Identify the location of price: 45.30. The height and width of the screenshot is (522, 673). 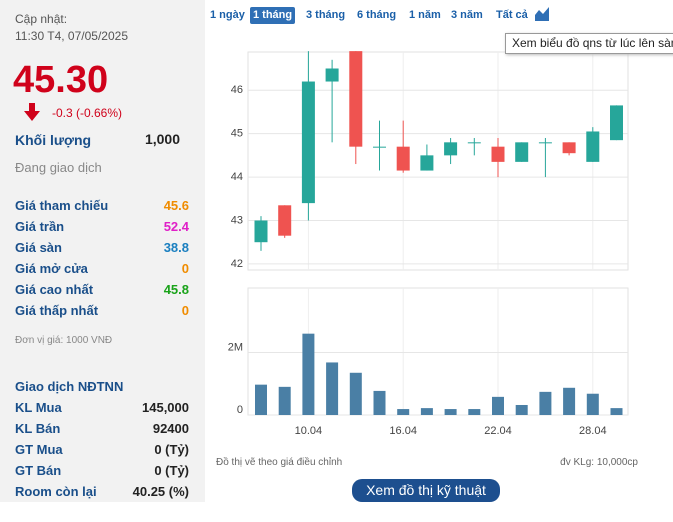
(61, 80).